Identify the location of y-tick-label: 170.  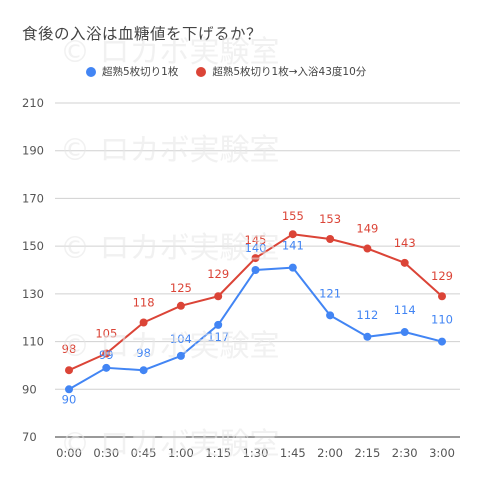
(33, 198).